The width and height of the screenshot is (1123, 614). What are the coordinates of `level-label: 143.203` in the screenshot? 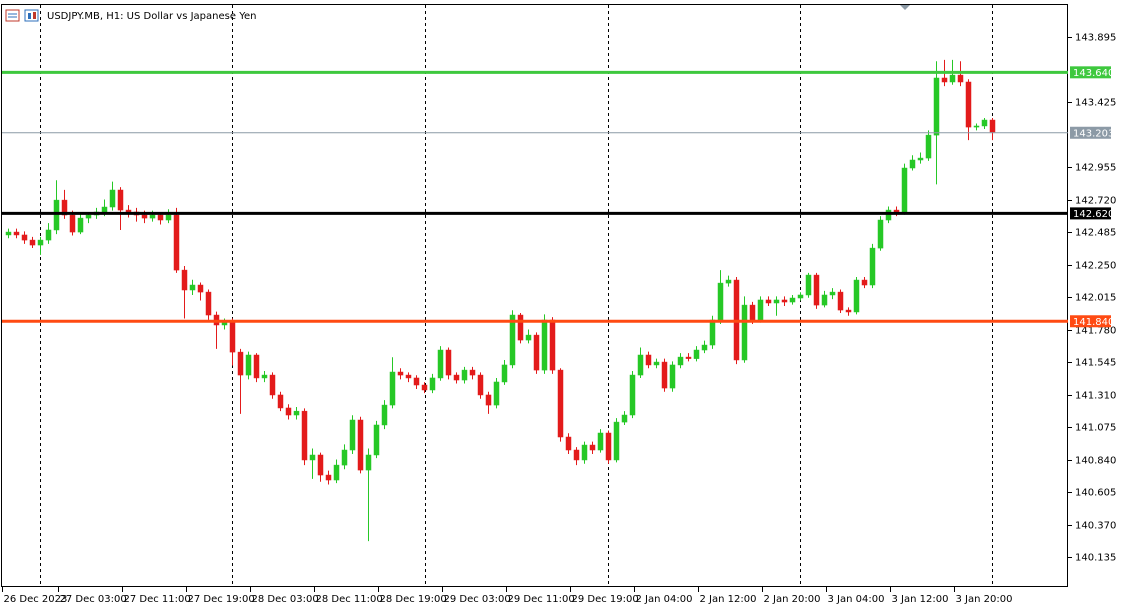 It's located at (1093, 133).